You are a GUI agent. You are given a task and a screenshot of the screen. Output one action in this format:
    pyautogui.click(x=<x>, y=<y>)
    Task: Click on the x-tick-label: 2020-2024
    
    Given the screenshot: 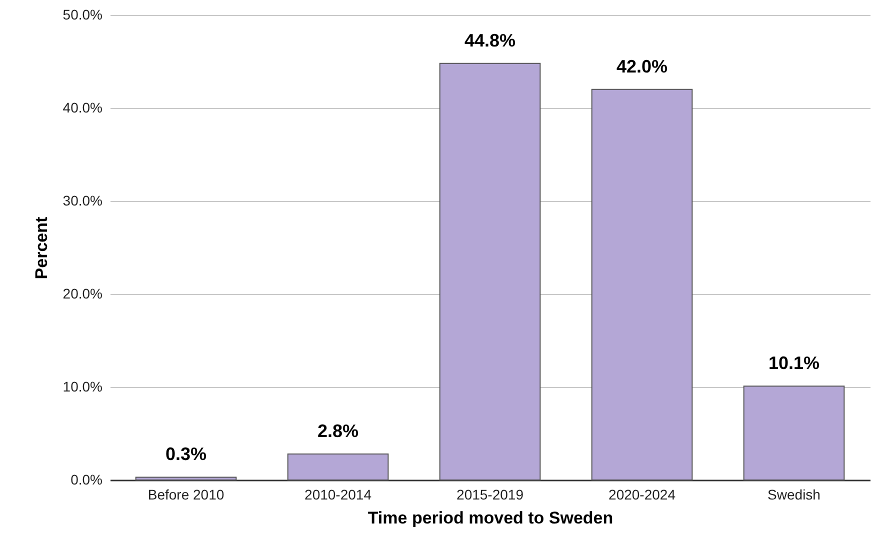 What is the action you would take?
    pyautogui.click(x=642, y=494)
    